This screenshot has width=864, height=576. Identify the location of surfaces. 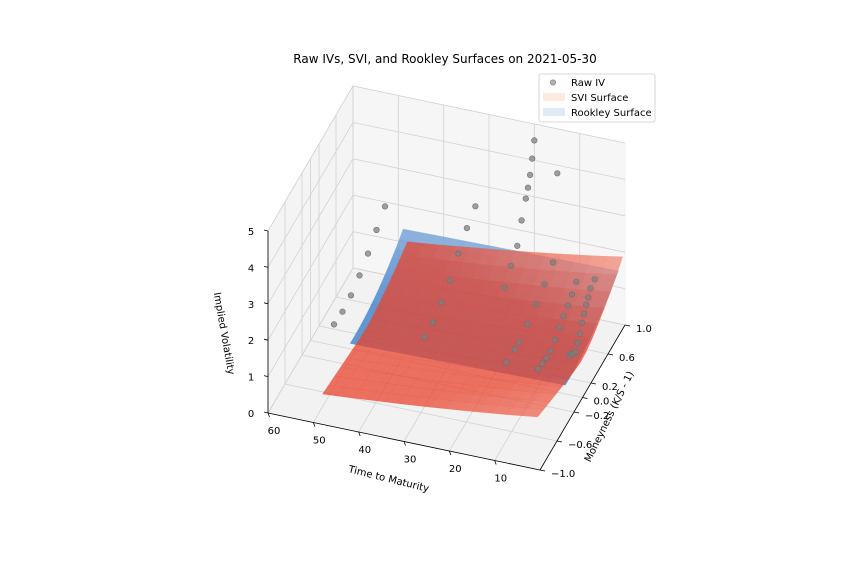
(472, 323).